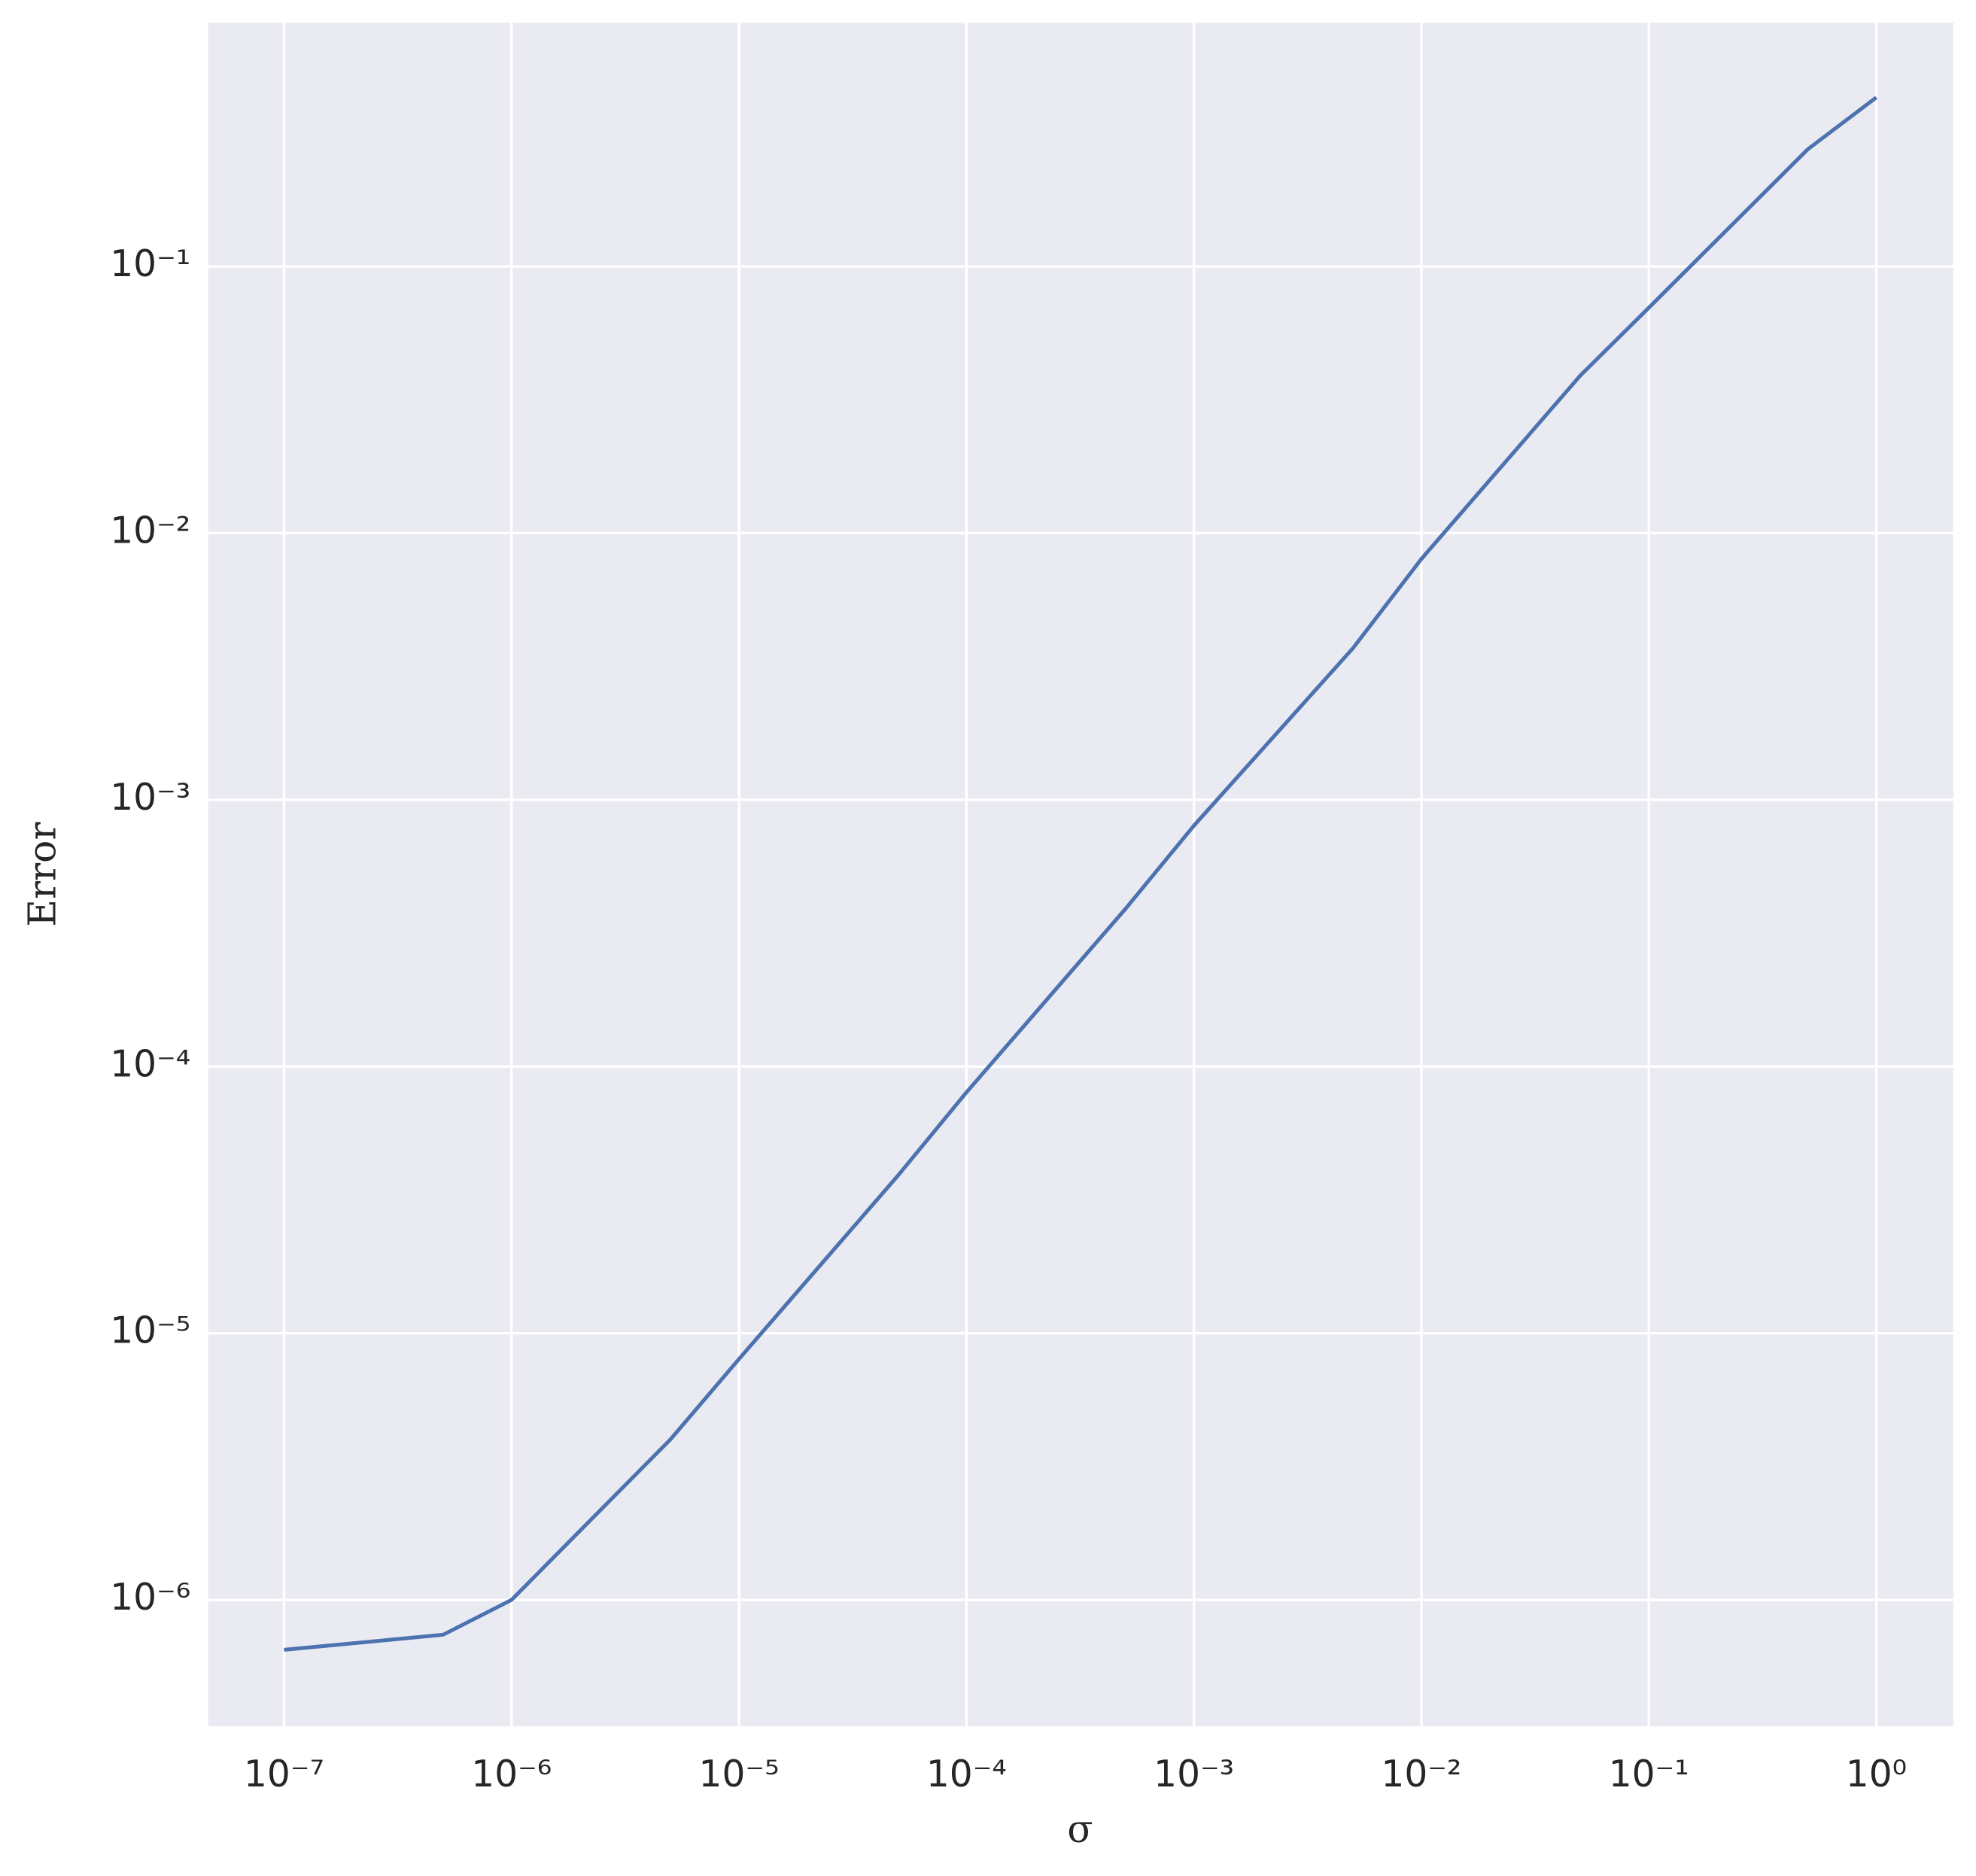 The height and width of the screenshot is (1876, 1976). Describe the element at coordinates (150, 798) in the screenshot. I see `y-tick-label: 10⁻³` at that location.